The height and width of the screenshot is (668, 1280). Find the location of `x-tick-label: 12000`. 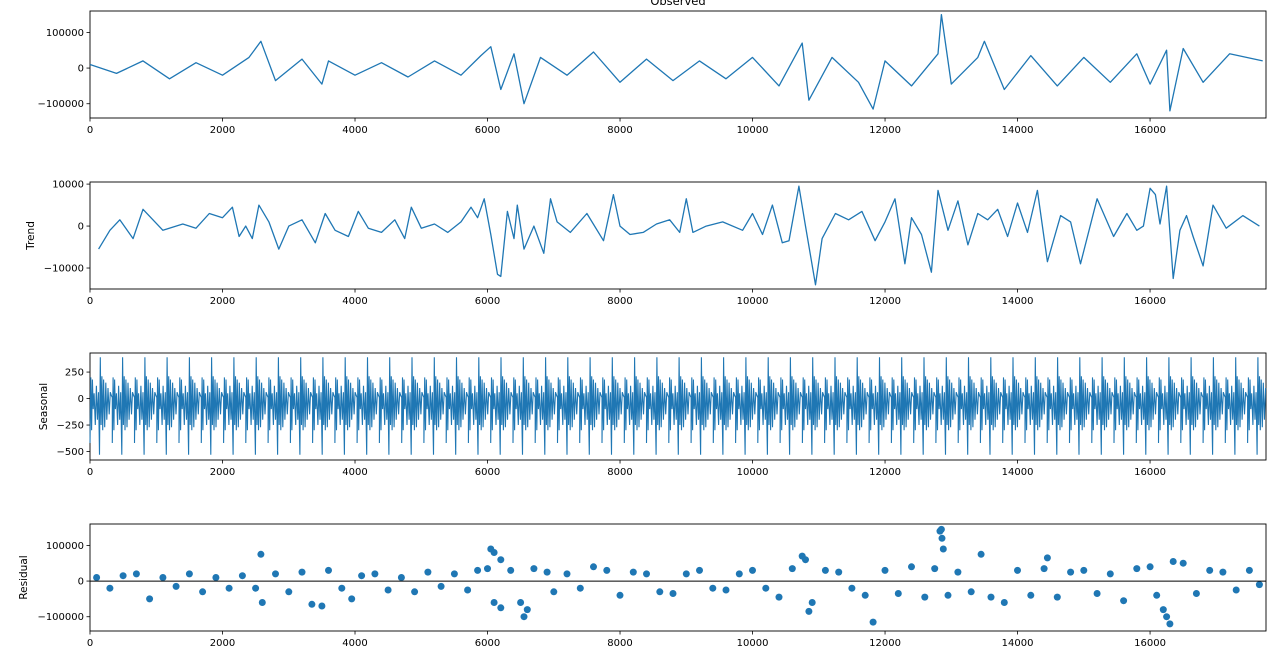

x-tick-label: 12000 is located at coordinates (885, 643).